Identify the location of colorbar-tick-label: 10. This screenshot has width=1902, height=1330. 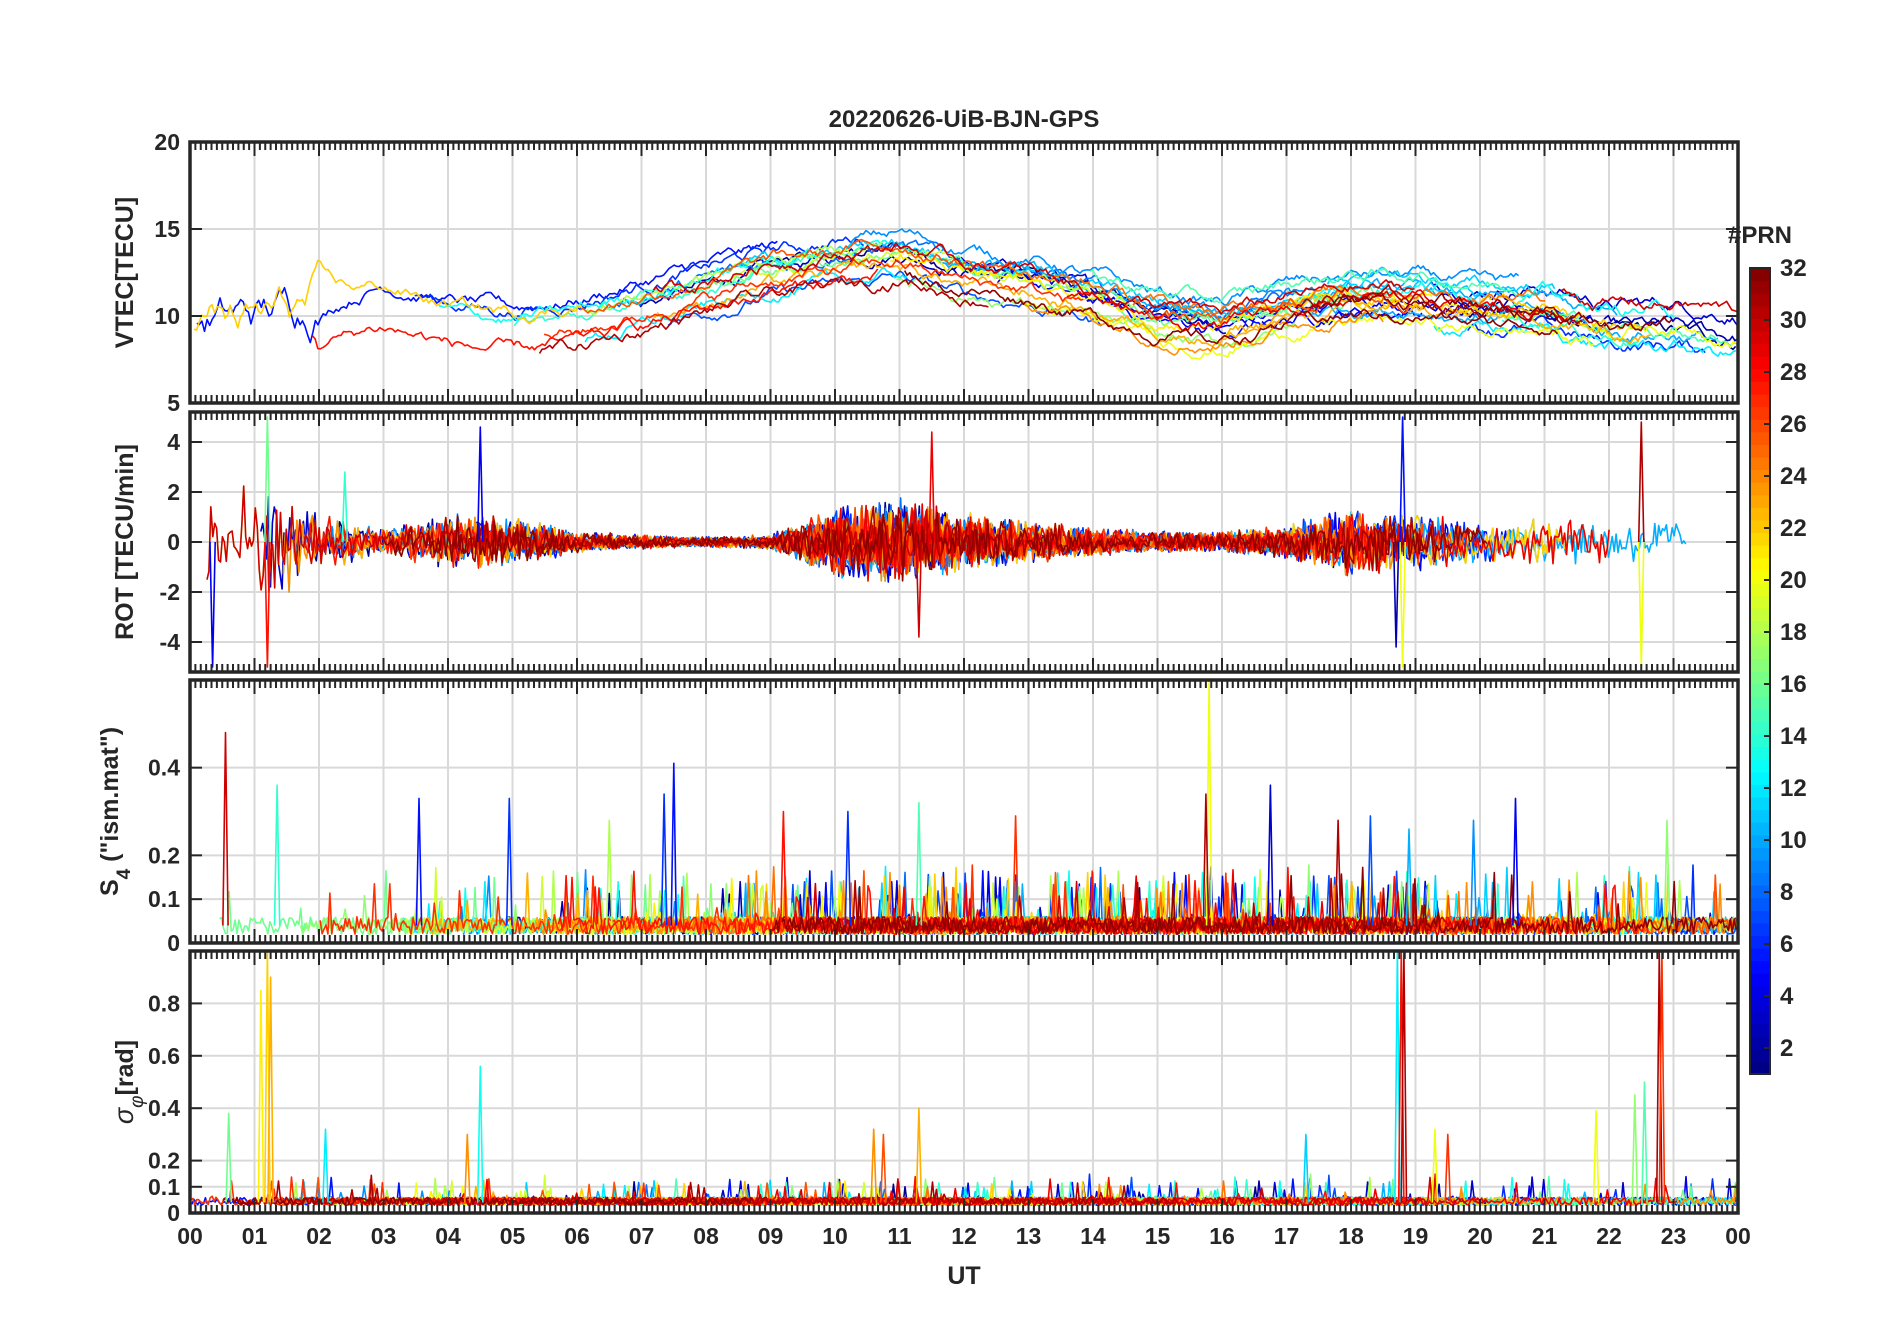
(1793, 840).